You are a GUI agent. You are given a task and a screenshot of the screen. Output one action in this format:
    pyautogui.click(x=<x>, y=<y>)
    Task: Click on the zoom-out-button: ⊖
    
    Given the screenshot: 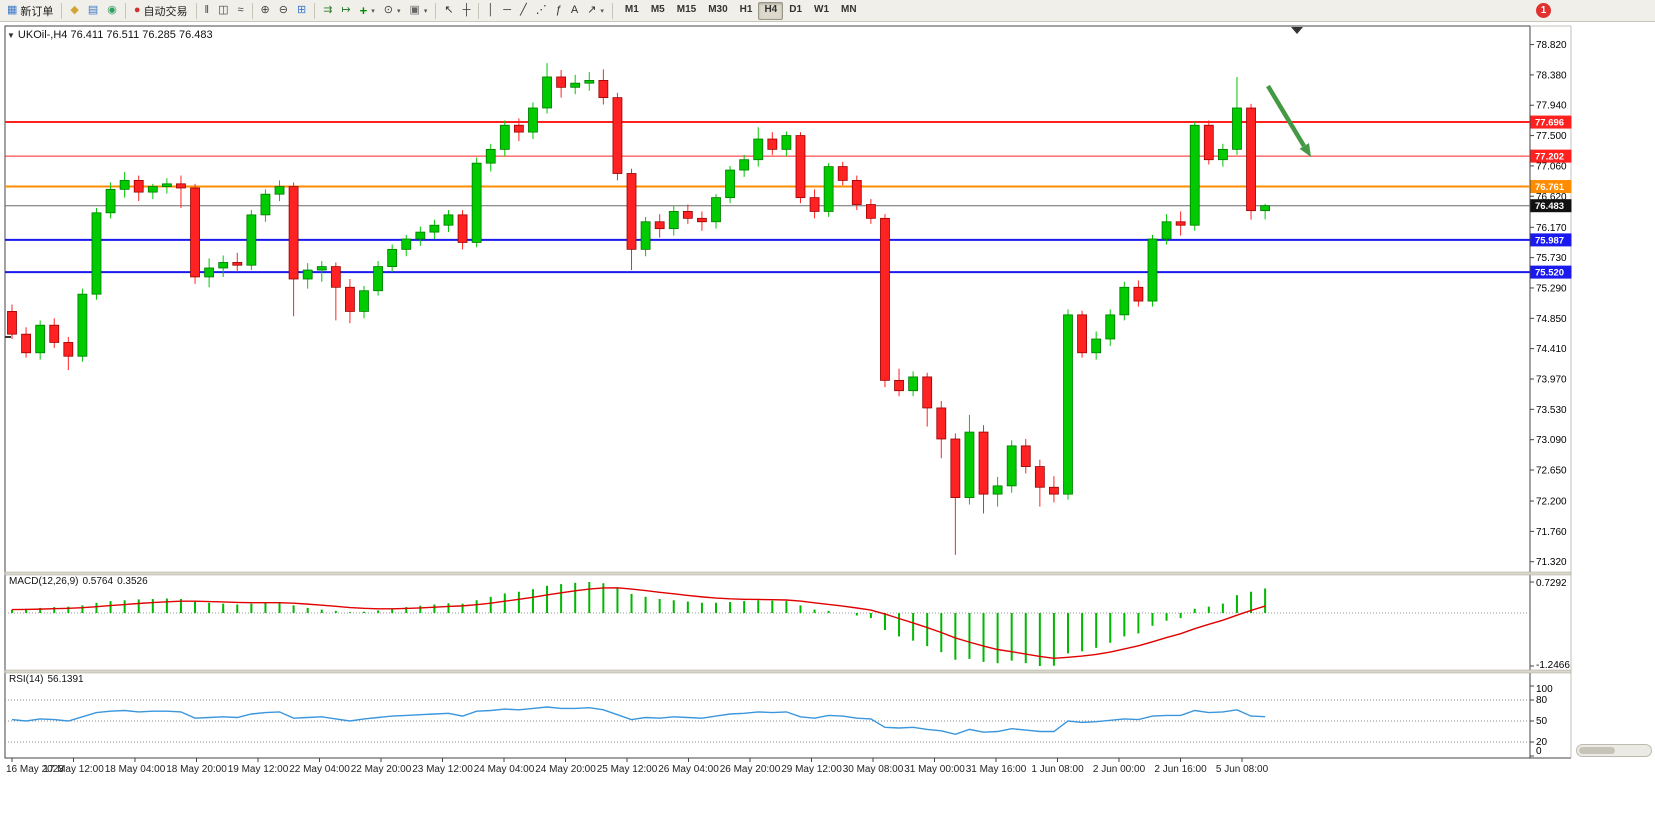 What is the action you would take?
    pyautogui.click(x=283, y=11)
    